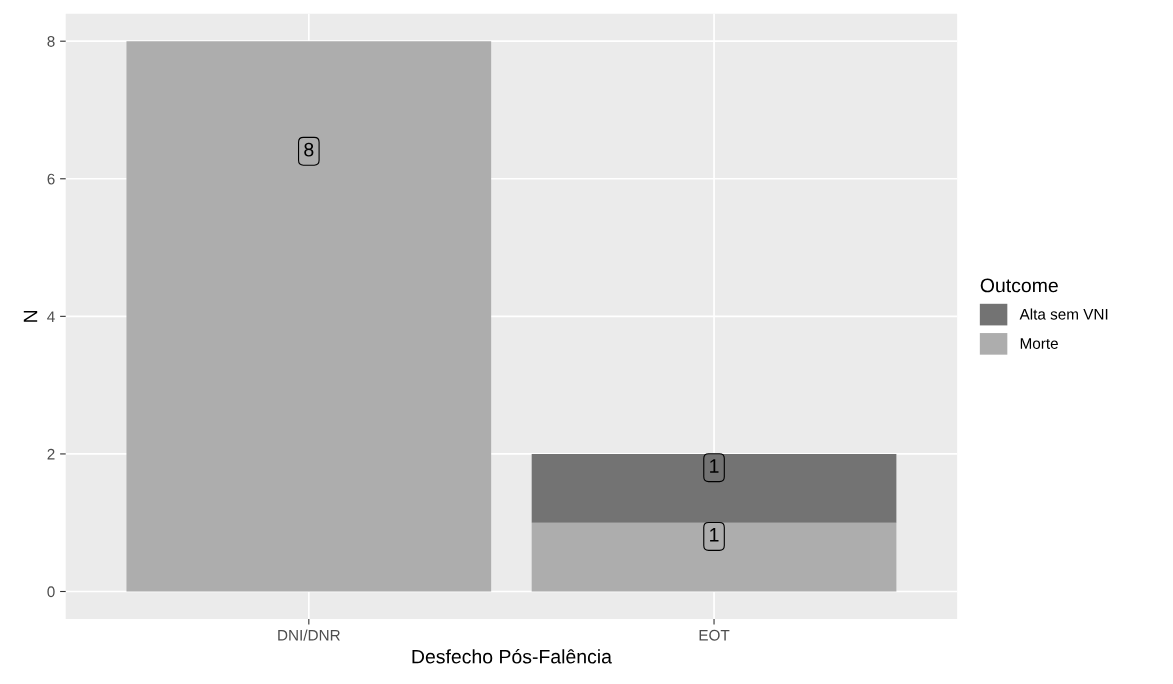 This screenshot has width=1173, height=684. I want to click on legend-label: Alta sem VNI, so click(1063, 314).